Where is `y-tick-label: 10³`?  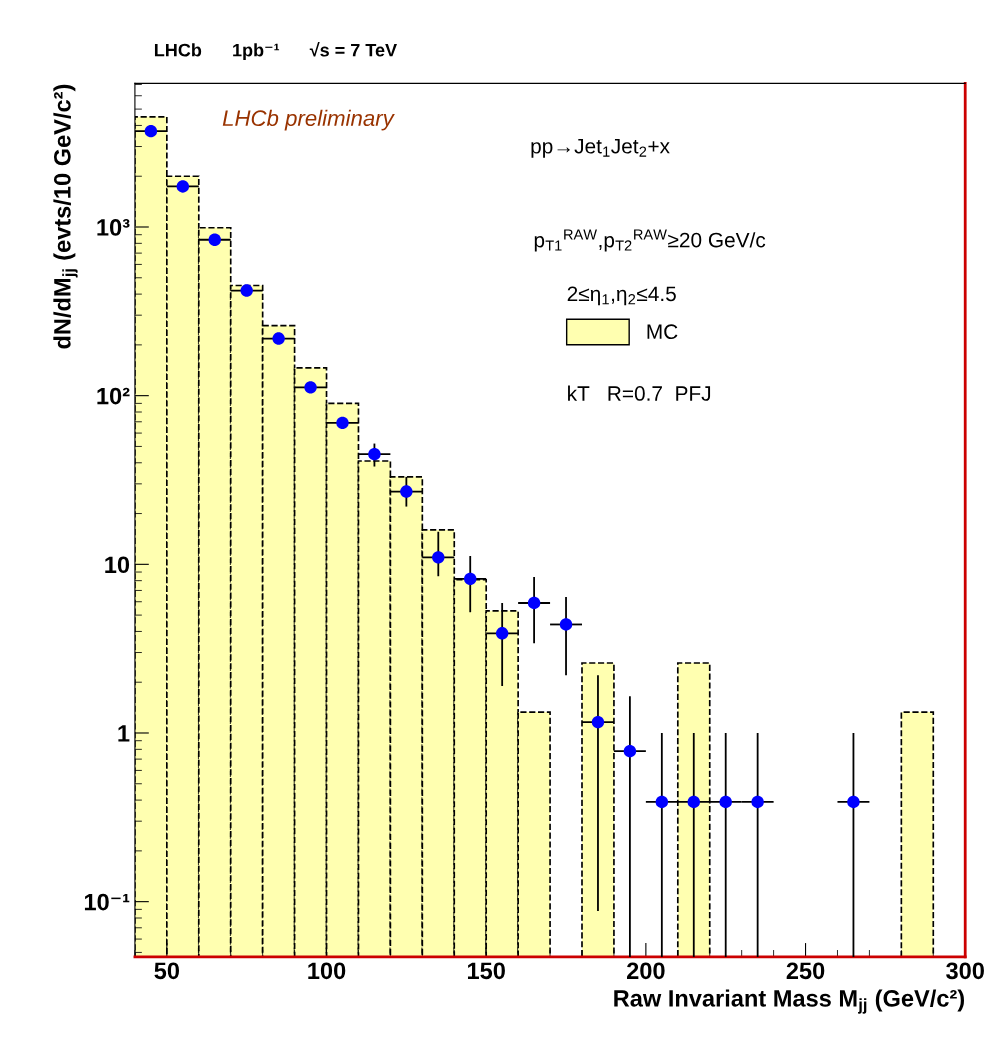 y-tick-label: 10³ is located at coordinates (113, 227).